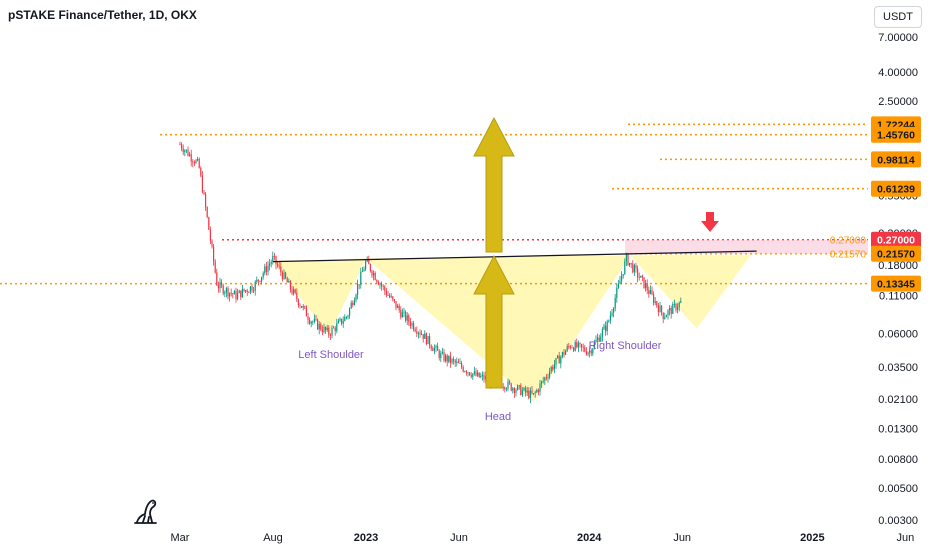  I want to click on right-shoulder-fill, so click(690, 292).